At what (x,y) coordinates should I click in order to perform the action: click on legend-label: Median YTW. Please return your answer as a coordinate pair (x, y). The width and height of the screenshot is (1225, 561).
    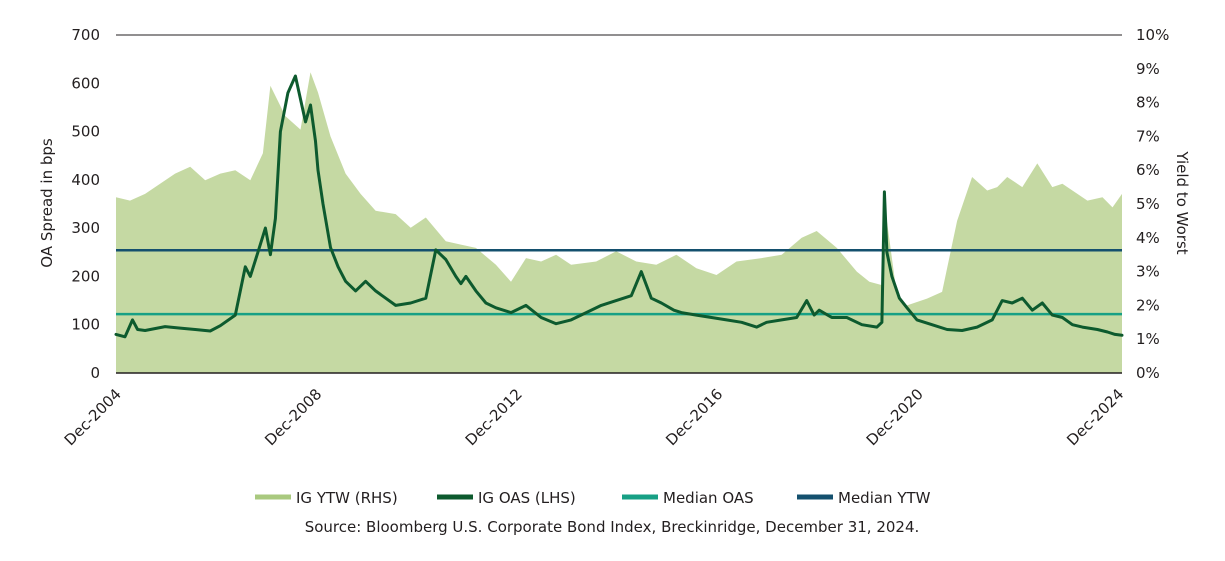
    Looking at the image, I should click on (884, 498).